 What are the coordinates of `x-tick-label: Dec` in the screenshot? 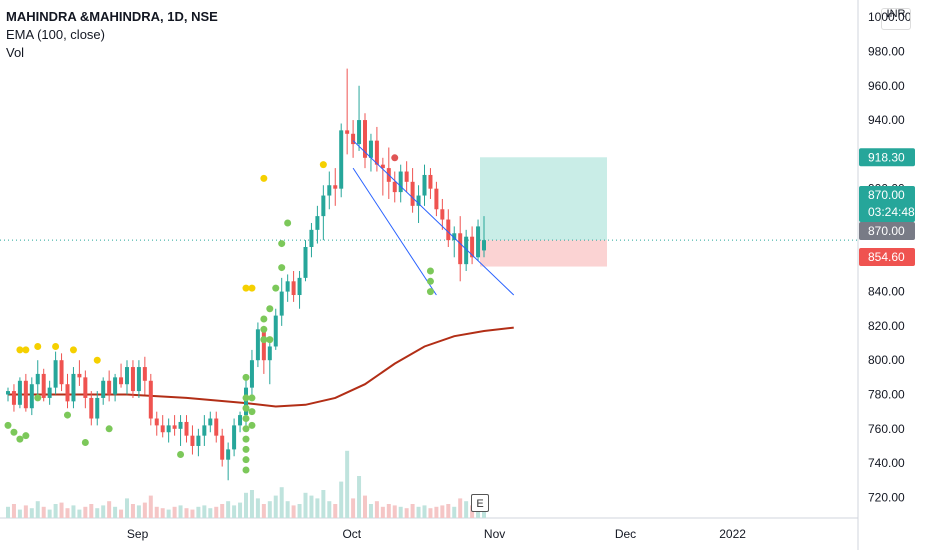 It's located at (625, 534).